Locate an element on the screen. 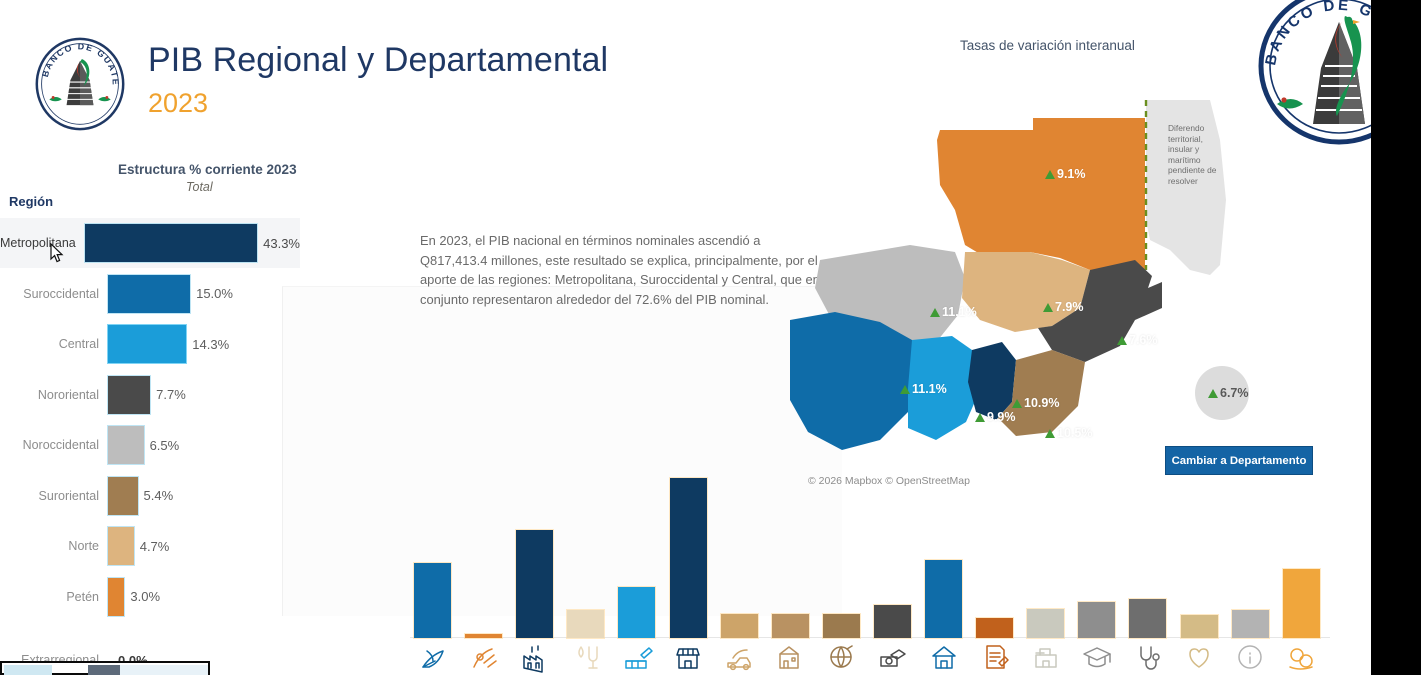  map-value-label: 9.1% is located at coordinates (1065, 174).